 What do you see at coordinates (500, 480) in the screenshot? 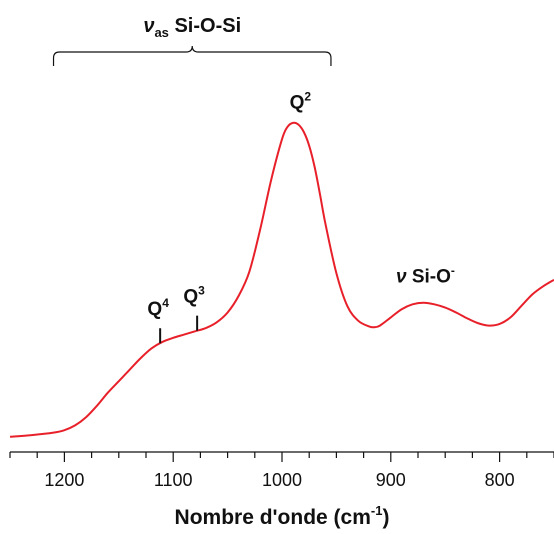
I see `x-tick-label: 800` at bounding box center [500, 480].